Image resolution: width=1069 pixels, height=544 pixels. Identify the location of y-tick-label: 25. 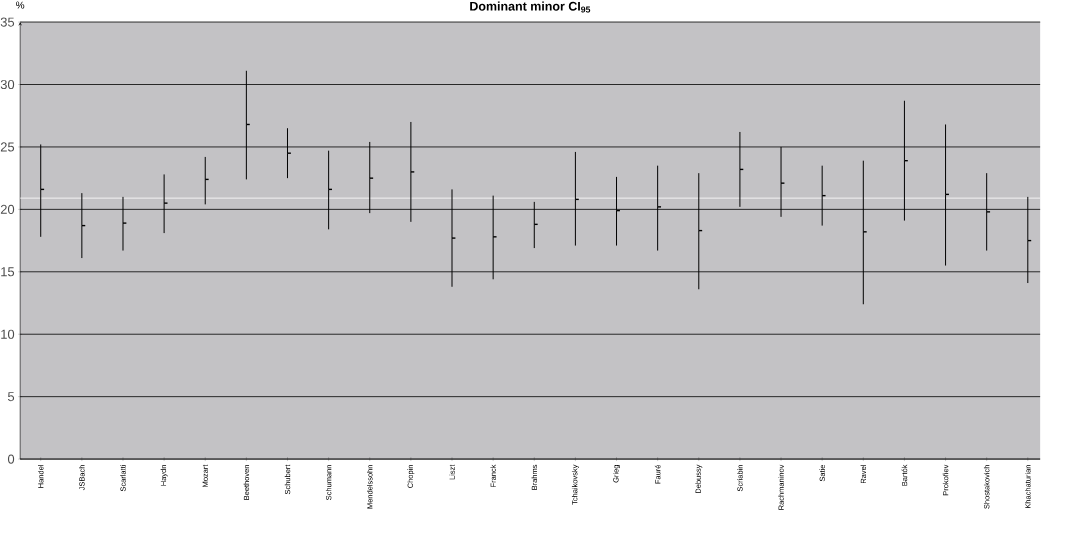
(7, 147).